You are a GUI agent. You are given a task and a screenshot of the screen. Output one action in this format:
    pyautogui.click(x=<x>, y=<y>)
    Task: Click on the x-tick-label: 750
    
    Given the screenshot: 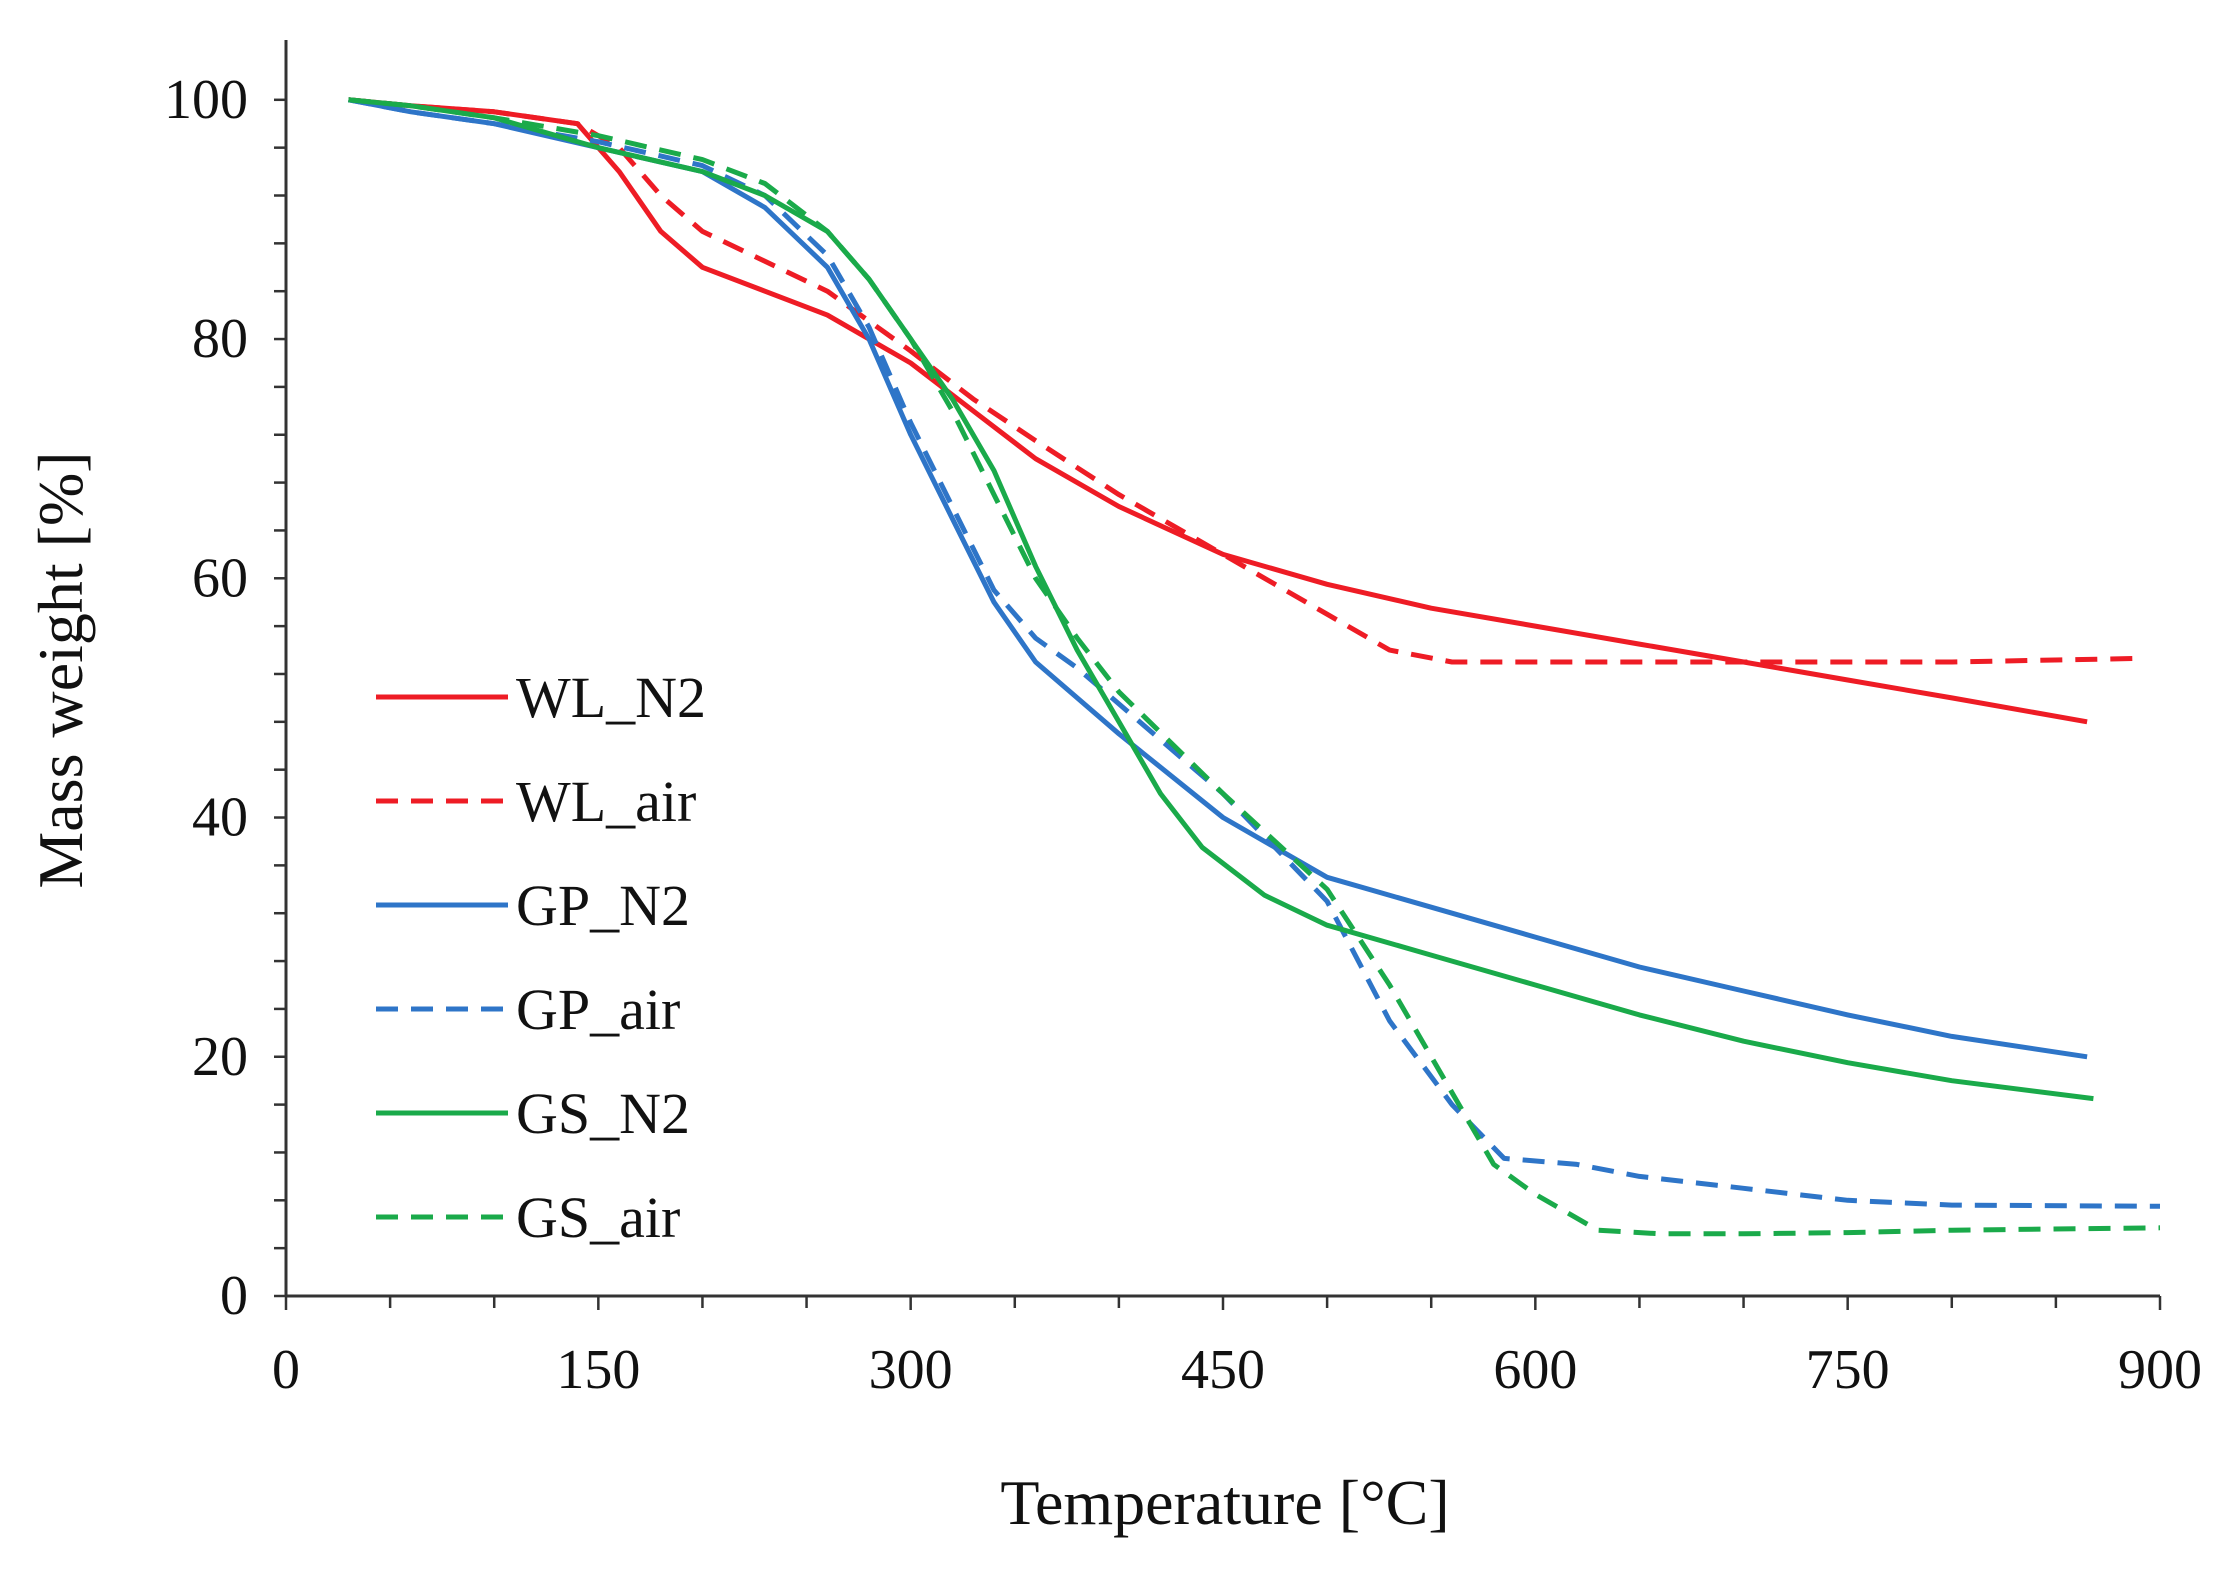 What is the action you would take?
    pyautogui.click(x=1848, y=1370)
    